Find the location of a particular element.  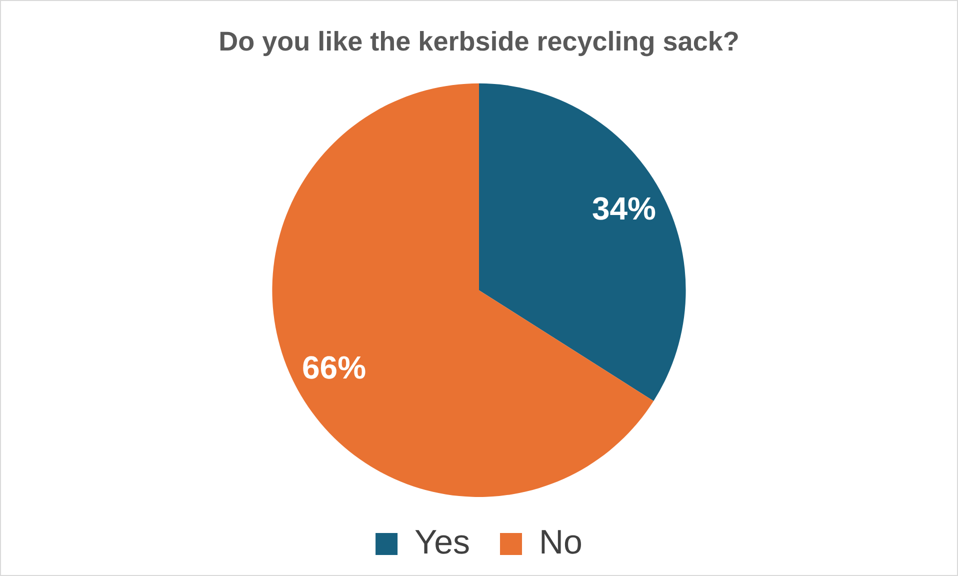

chart-title: Do you like the kerbside recycling sack? is located at coordinates (479, 41).